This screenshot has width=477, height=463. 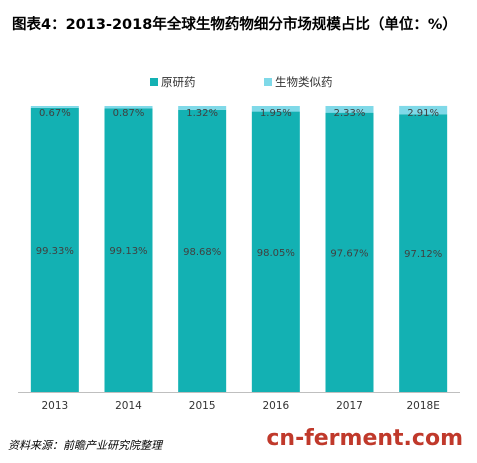 I want to click on bar-original-2016, so click(x=275, y=252).